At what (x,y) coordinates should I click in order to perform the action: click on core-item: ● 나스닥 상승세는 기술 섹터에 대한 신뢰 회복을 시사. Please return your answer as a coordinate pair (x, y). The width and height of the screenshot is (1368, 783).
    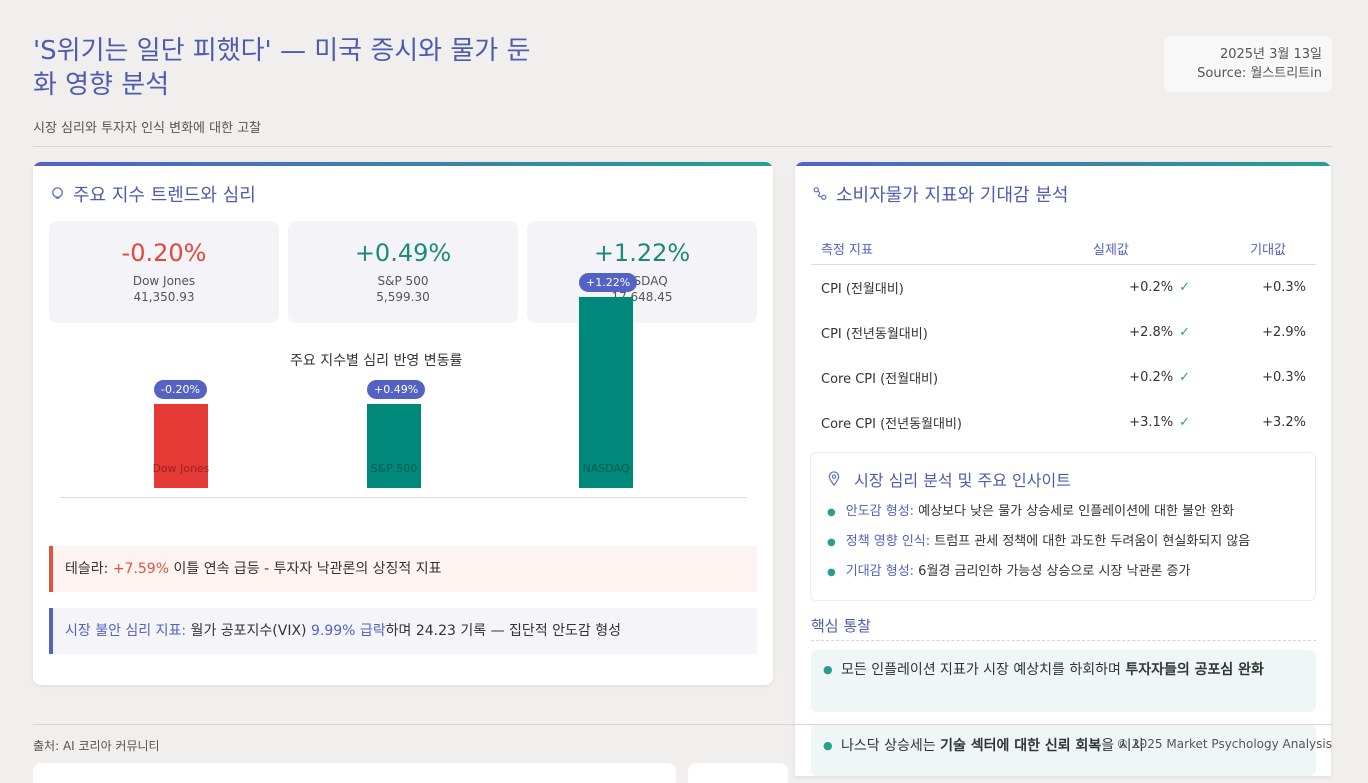
    Looking at the image, I should click on (1063, 750).